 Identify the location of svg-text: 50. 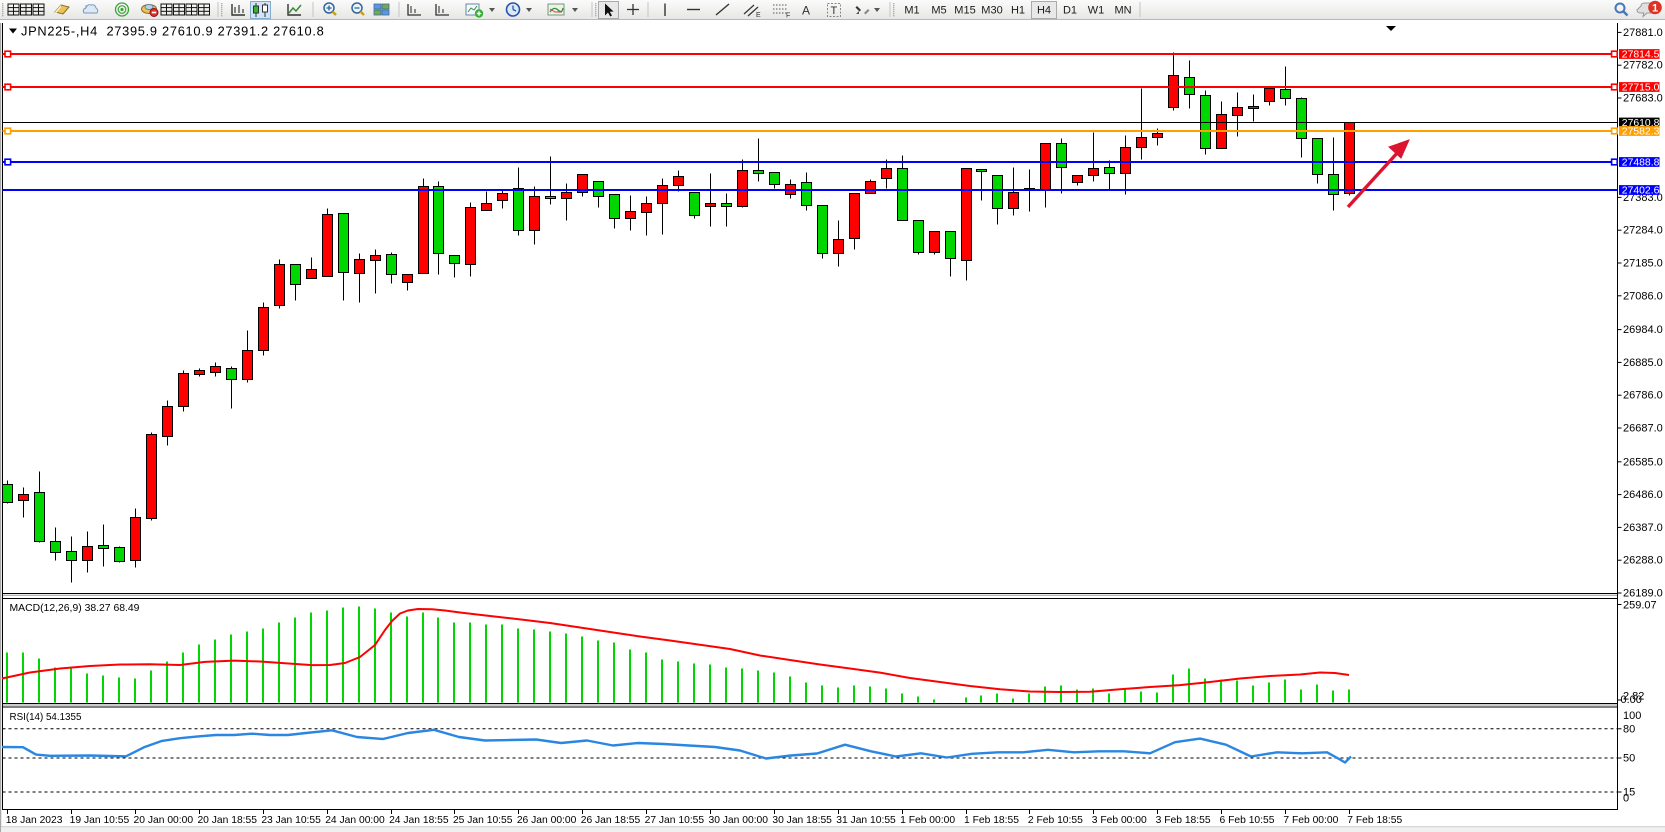
(1629, 759).